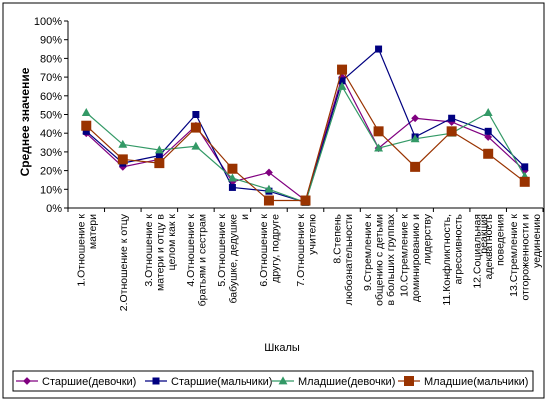 This screenshot has height=407, width=548. I want to click on x-tick-label-line: матери и отцу в, so click(160, 252).